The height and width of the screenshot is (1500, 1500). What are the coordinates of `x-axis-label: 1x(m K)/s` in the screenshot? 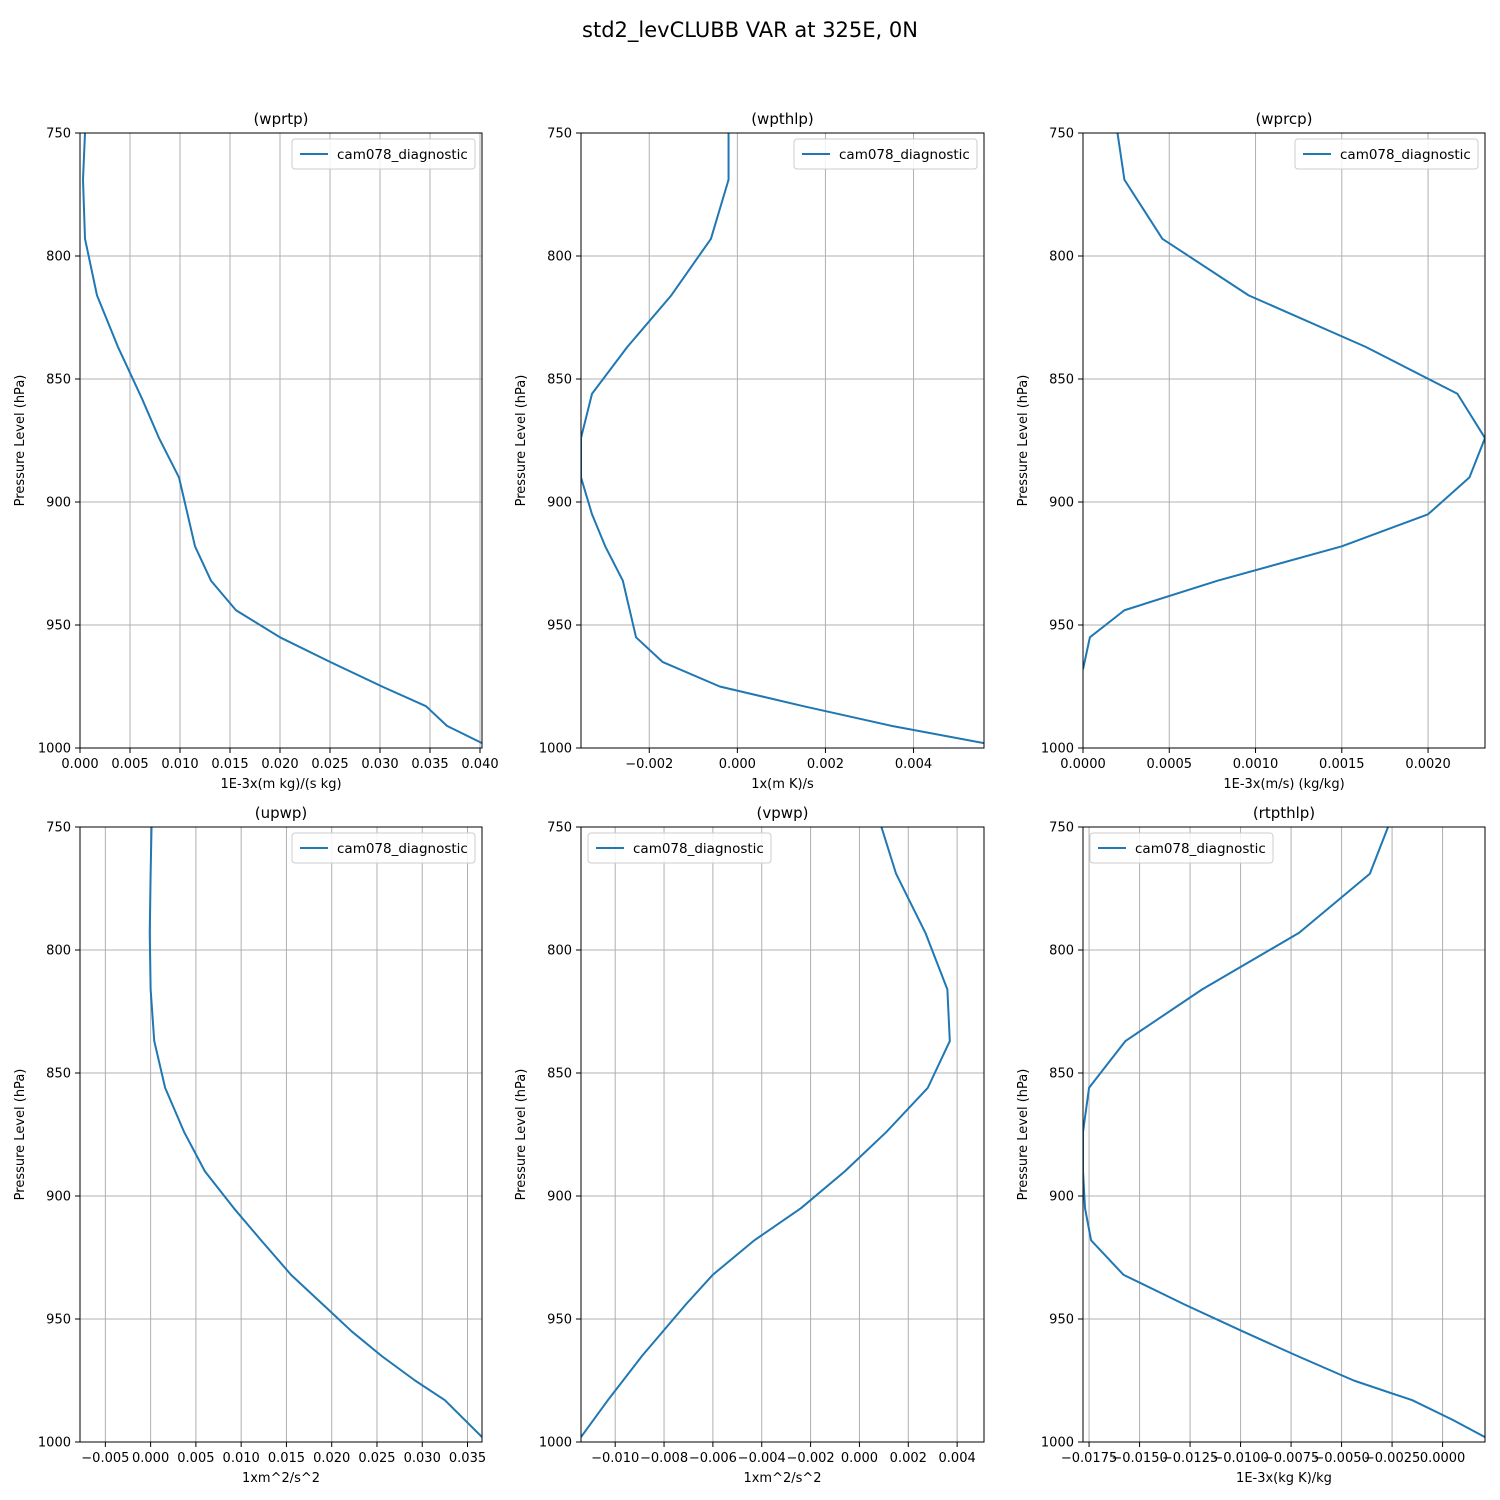 It's located at (782, 784).